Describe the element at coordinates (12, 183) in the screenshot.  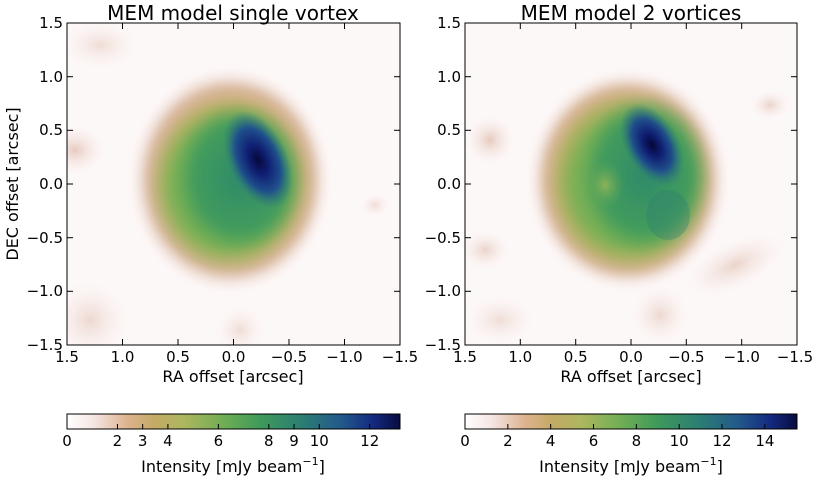
I see `y-axis-label: DEC offset [arcsec]` at that location.